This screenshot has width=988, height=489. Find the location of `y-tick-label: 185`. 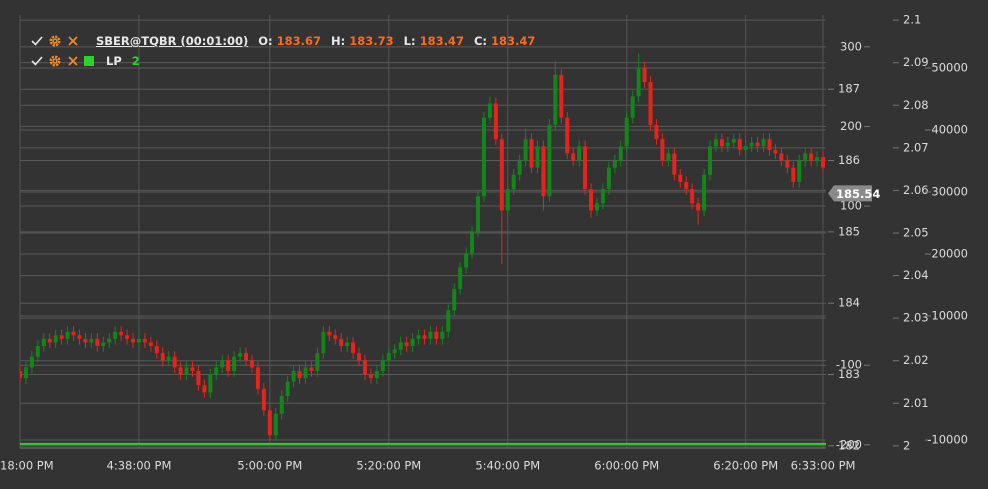

y-tick-label: 185 is located at coordinates (849, 231).